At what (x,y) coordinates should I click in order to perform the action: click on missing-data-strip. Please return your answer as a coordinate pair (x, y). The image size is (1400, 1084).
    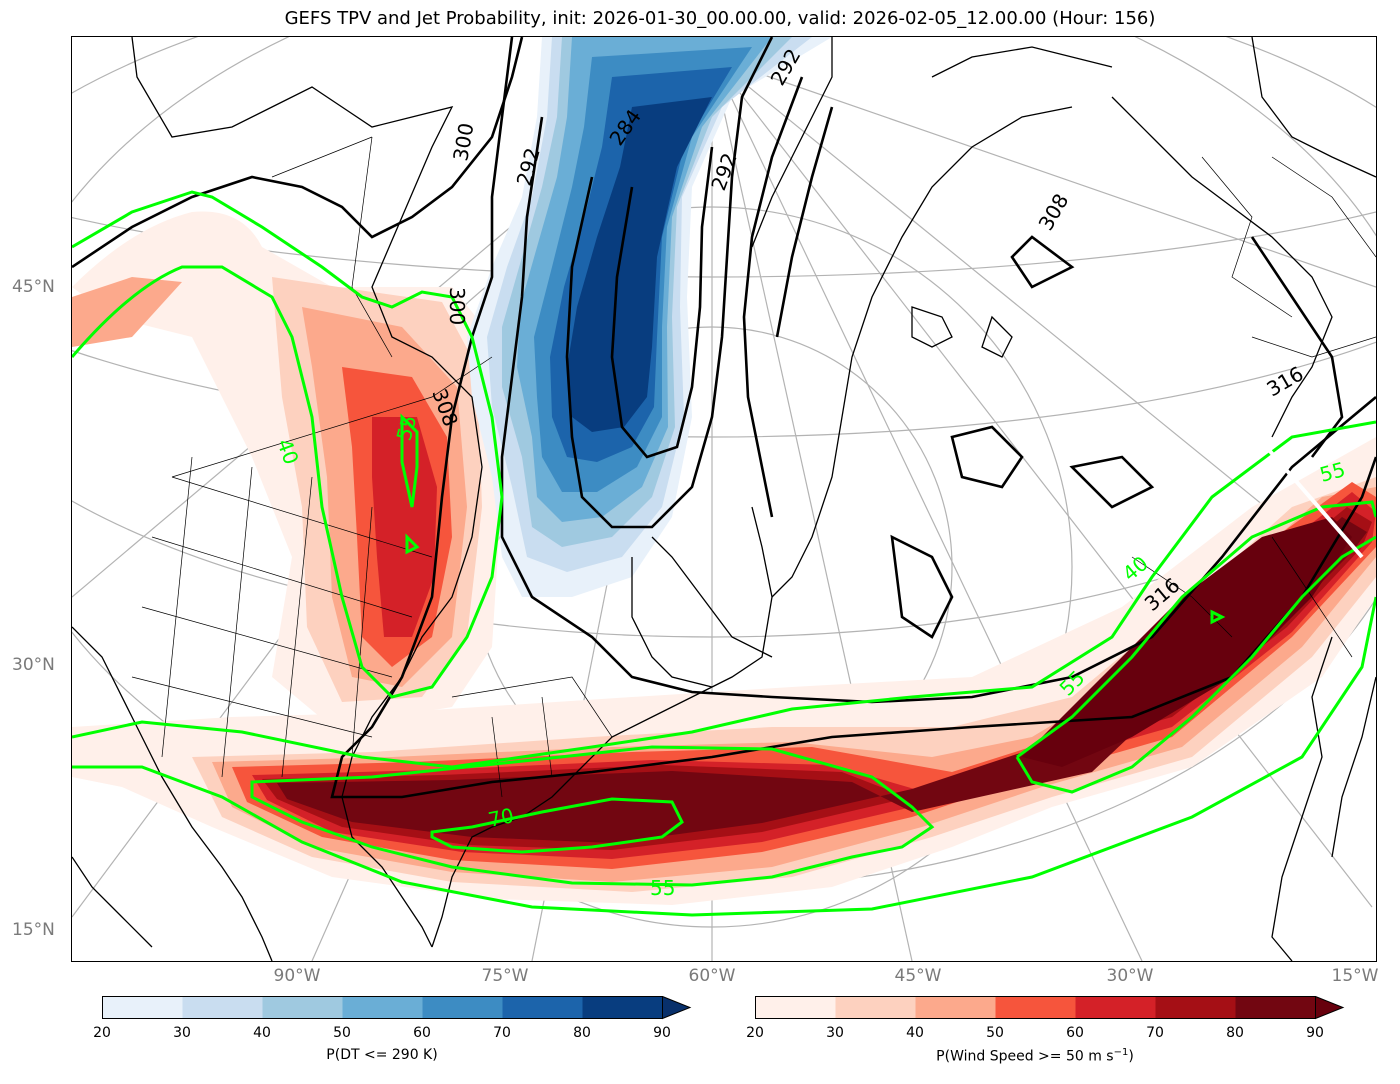
    Looking at the image, I should click on (1312, 499).